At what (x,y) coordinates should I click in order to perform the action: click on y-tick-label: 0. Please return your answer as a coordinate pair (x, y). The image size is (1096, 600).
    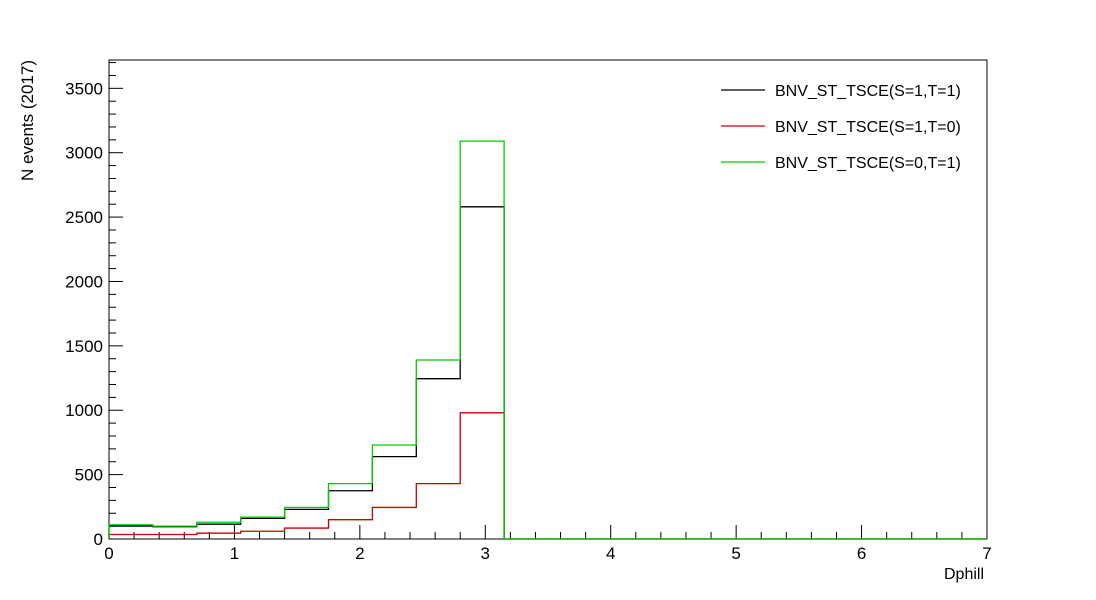
    Looking at the image, I should click on (98, 539).